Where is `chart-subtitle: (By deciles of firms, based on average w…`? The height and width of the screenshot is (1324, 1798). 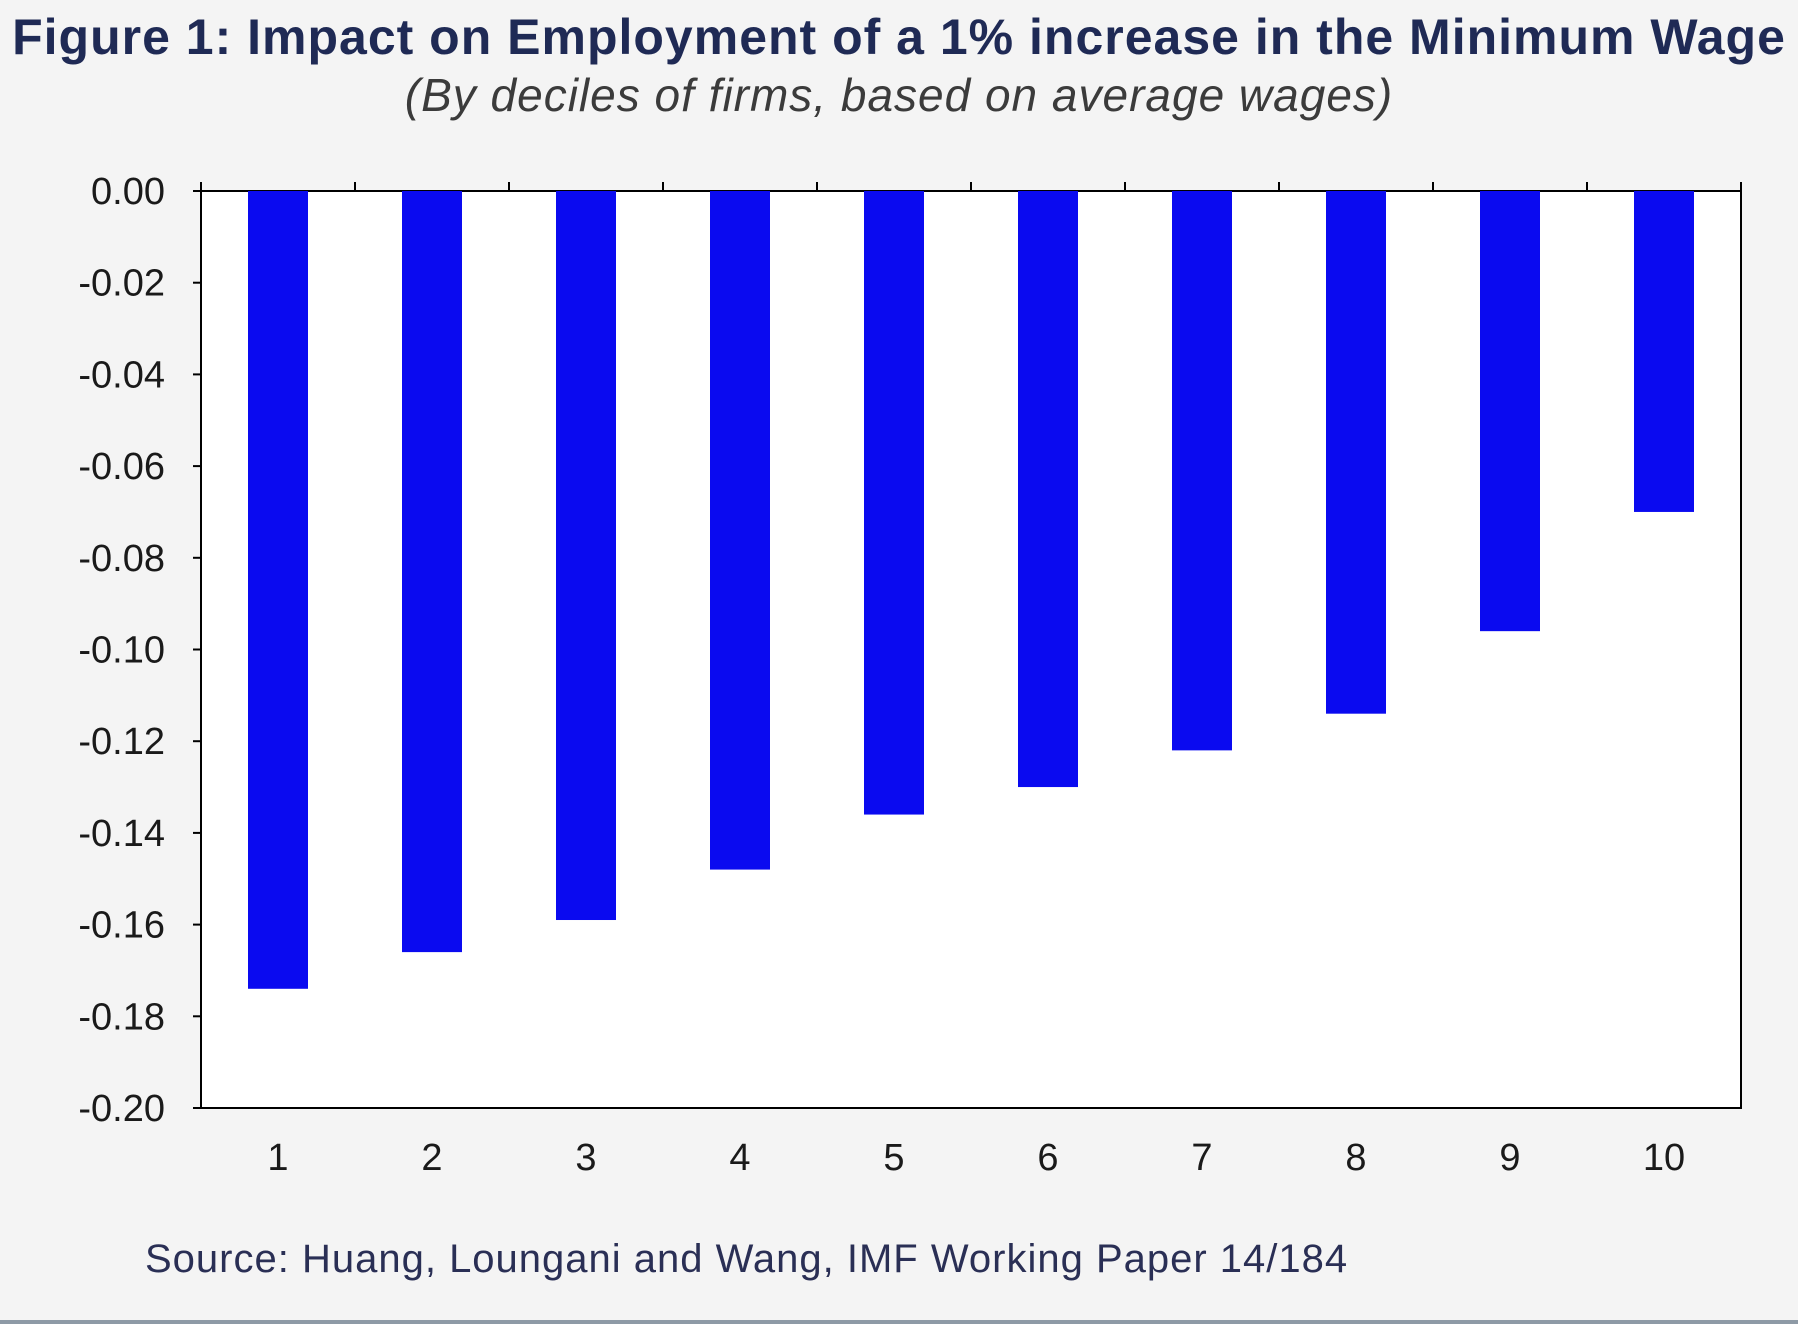 chart-subtitle: (By deciles of firms, based on average w… is located at coordinates (899, 95).